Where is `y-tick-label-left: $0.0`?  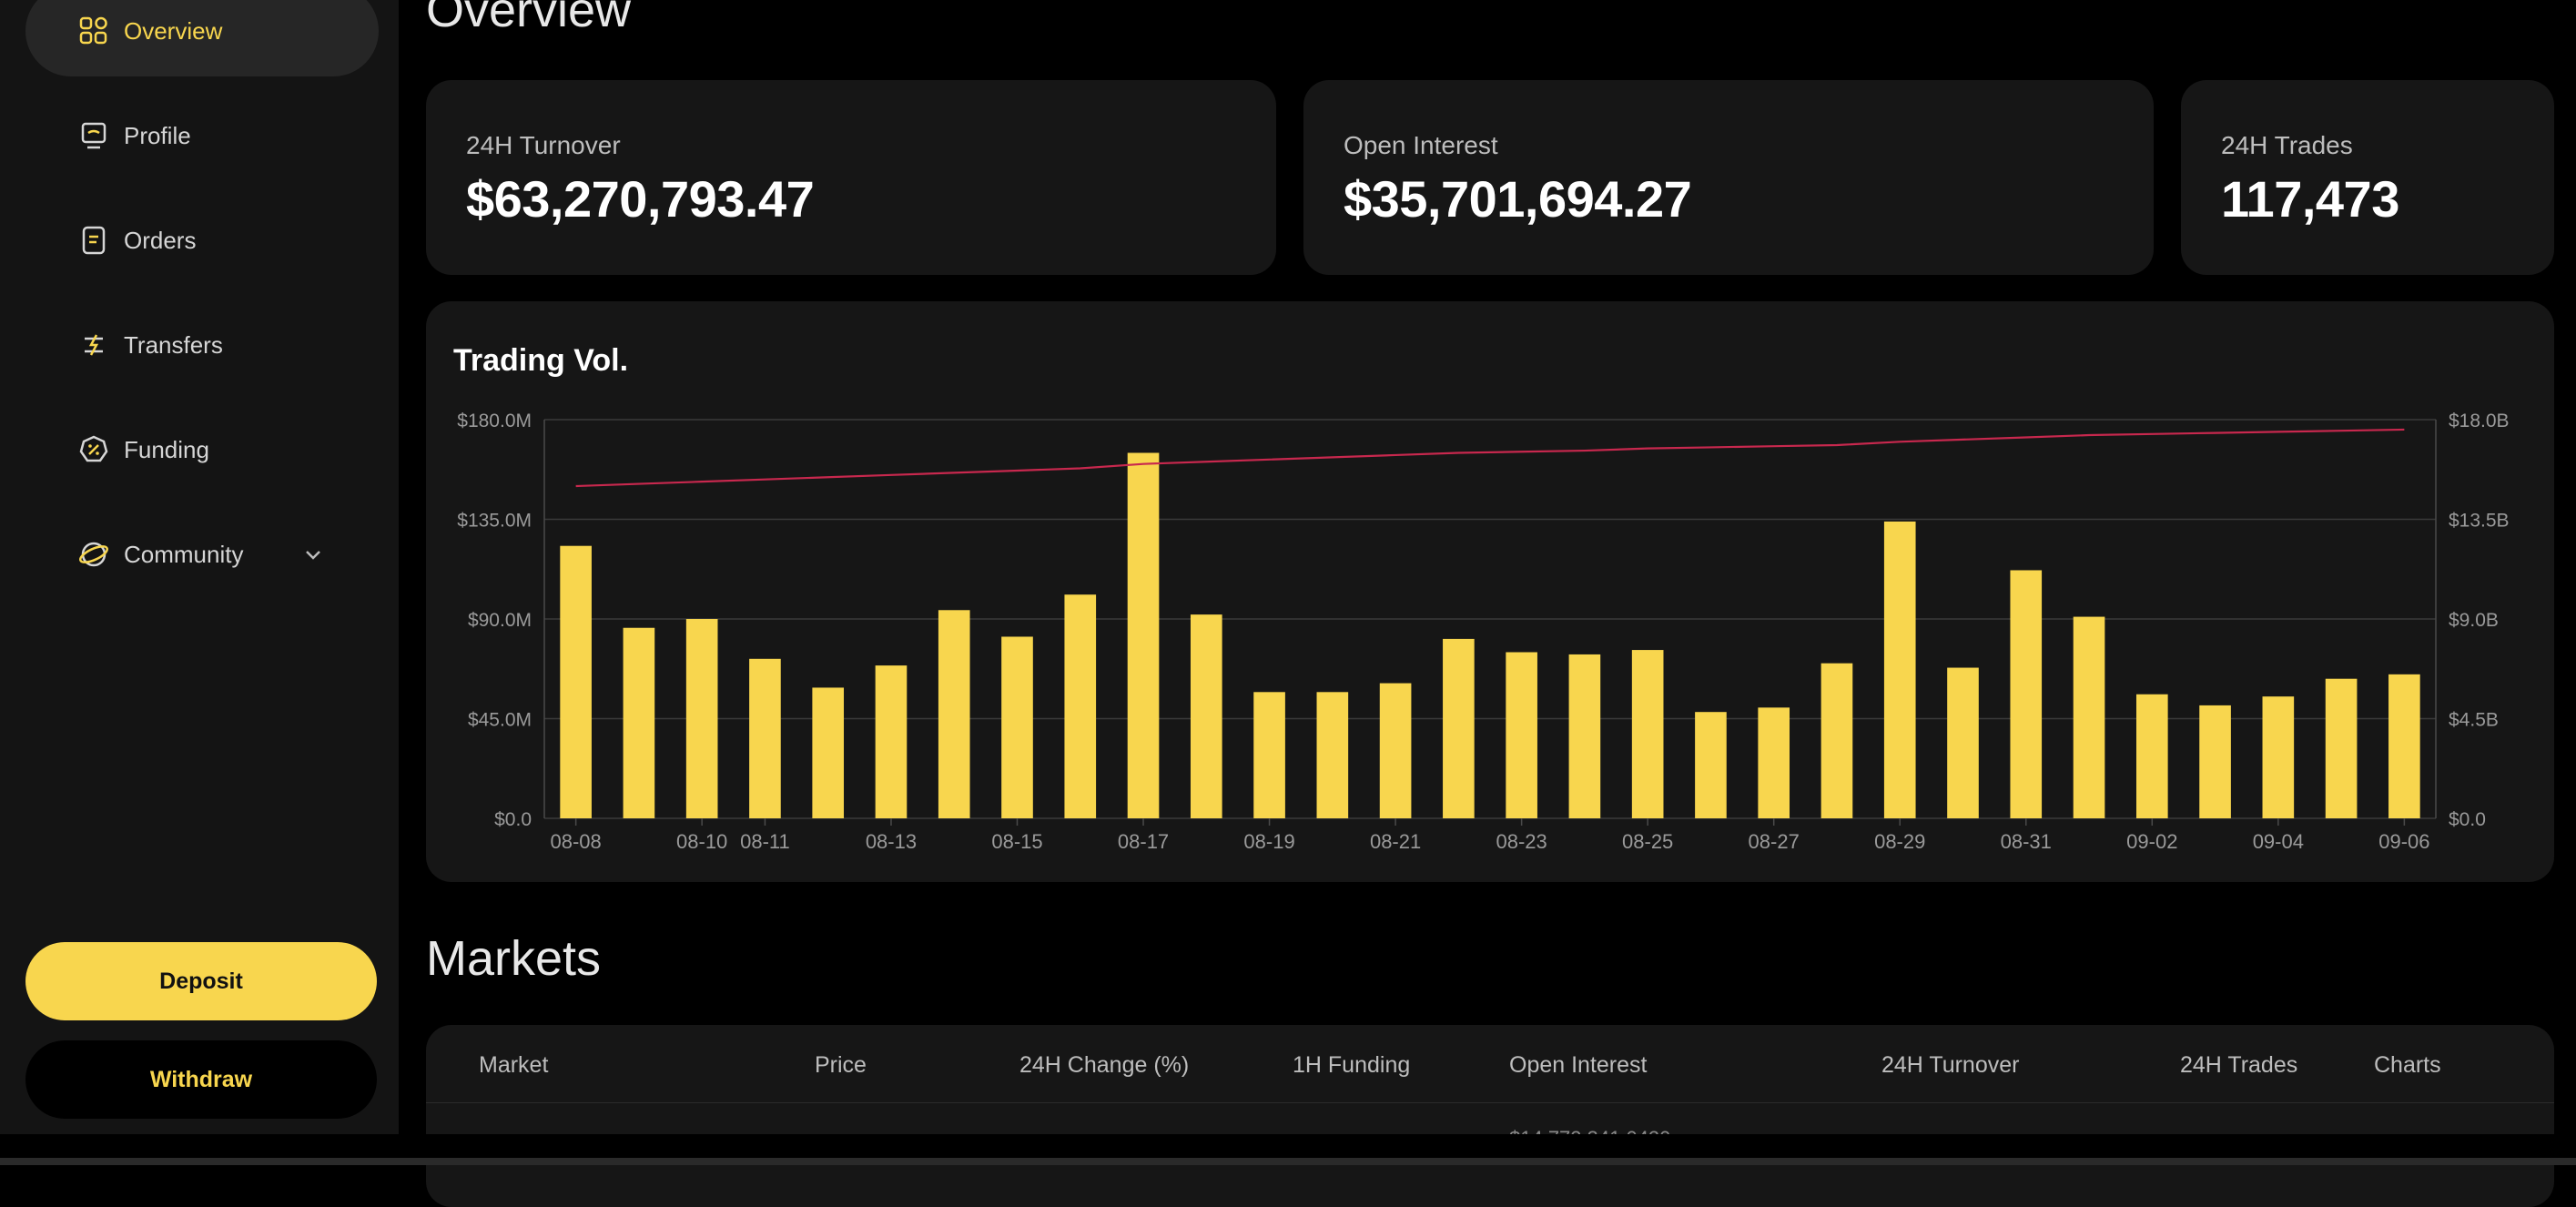
y-tick-label-left: $0.0 is located at coordinates (513, 819).